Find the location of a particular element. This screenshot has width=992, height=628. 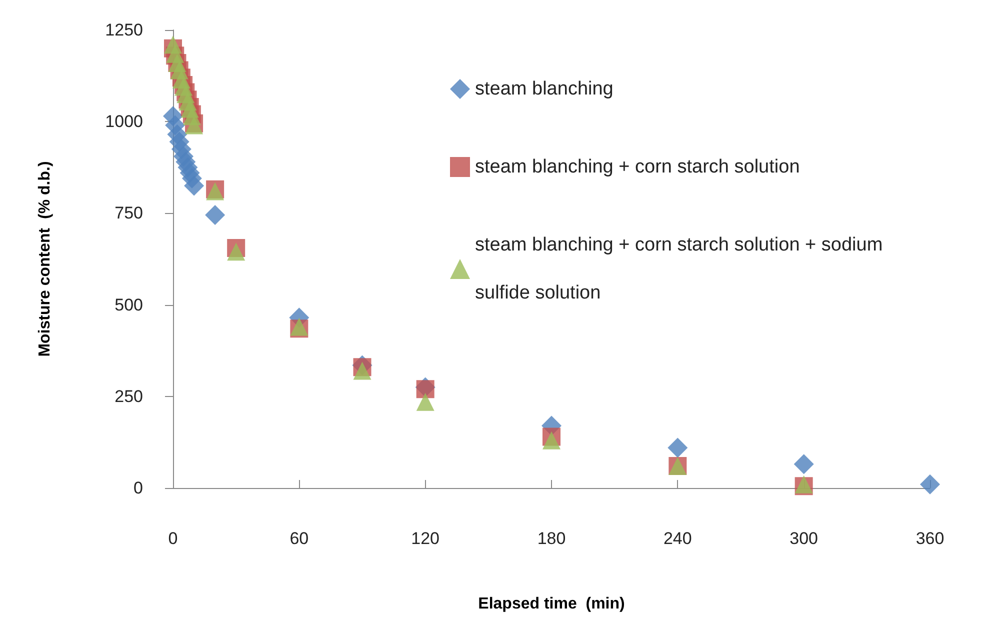

y-tick-label: 750 is located at coordinates (128, 213).